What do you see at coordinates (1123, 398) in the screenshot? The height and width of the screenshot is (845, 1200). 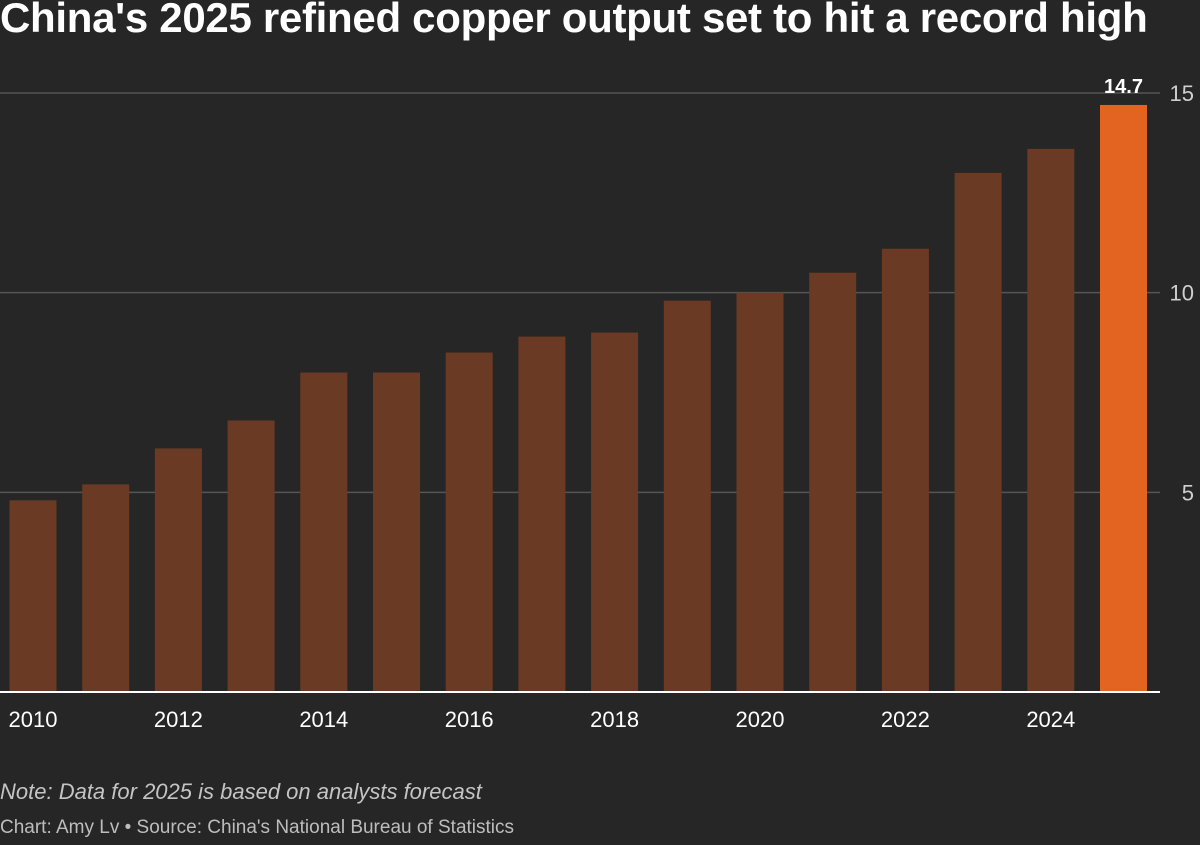 I see `bar-2025` at bounding box center [1123, 398].